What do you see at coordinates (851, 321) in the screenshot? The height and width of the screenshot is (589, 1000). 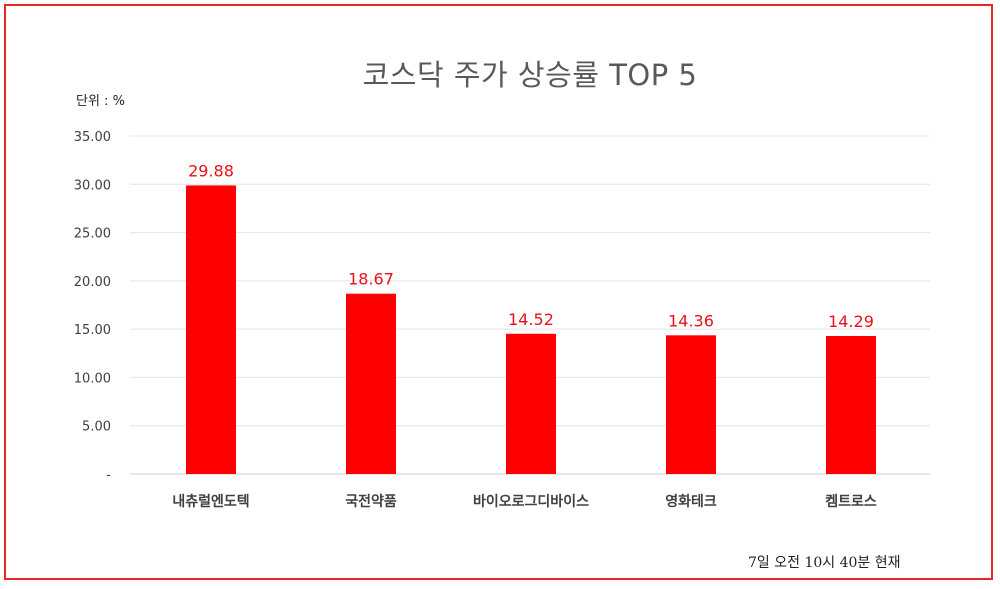 I see `value-label: 14.29` at bounding box center [851, 321].